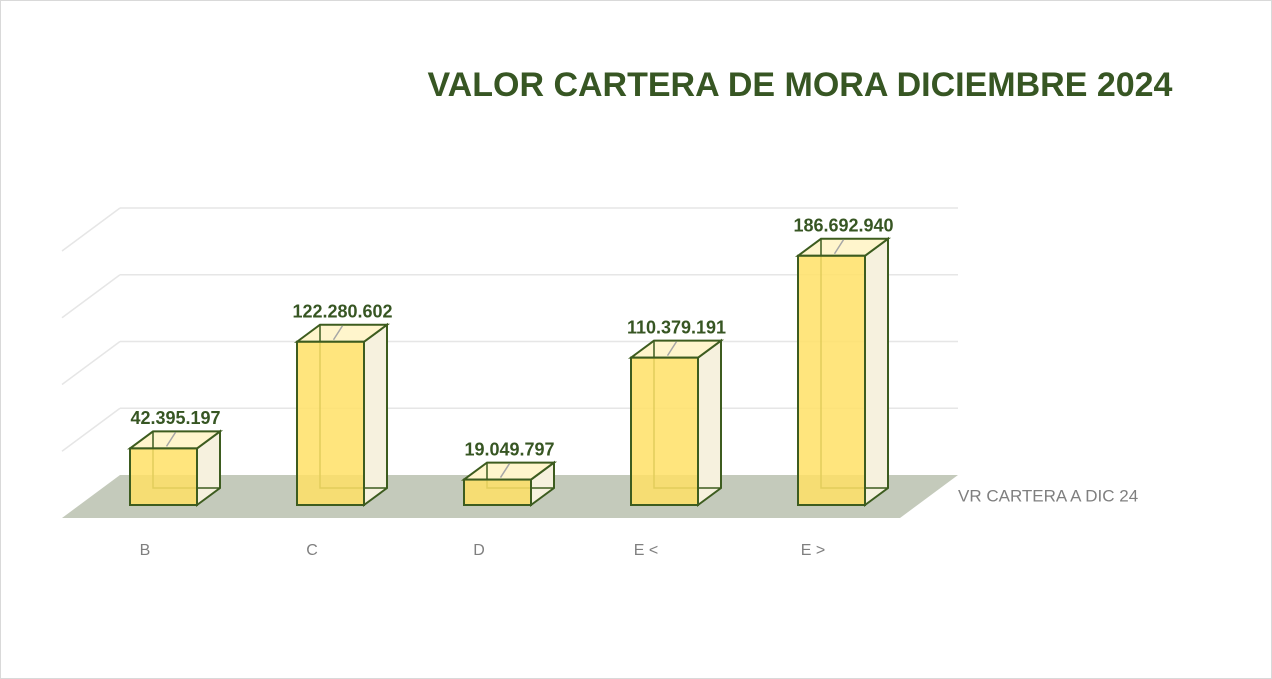 The image size is (1272, 679). Describe the element at coordinates (145, 550) in the screenshot. I see `x-tick-label: B` at that location.